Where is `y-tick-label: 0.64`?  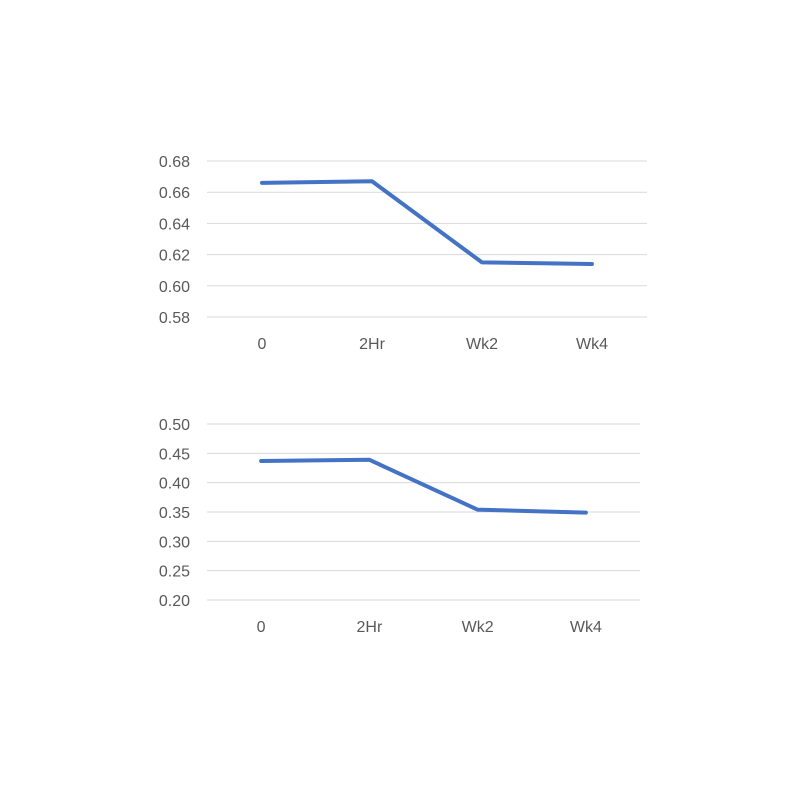 y-tick-label: 0.64 is located at coordinates (174, 224).